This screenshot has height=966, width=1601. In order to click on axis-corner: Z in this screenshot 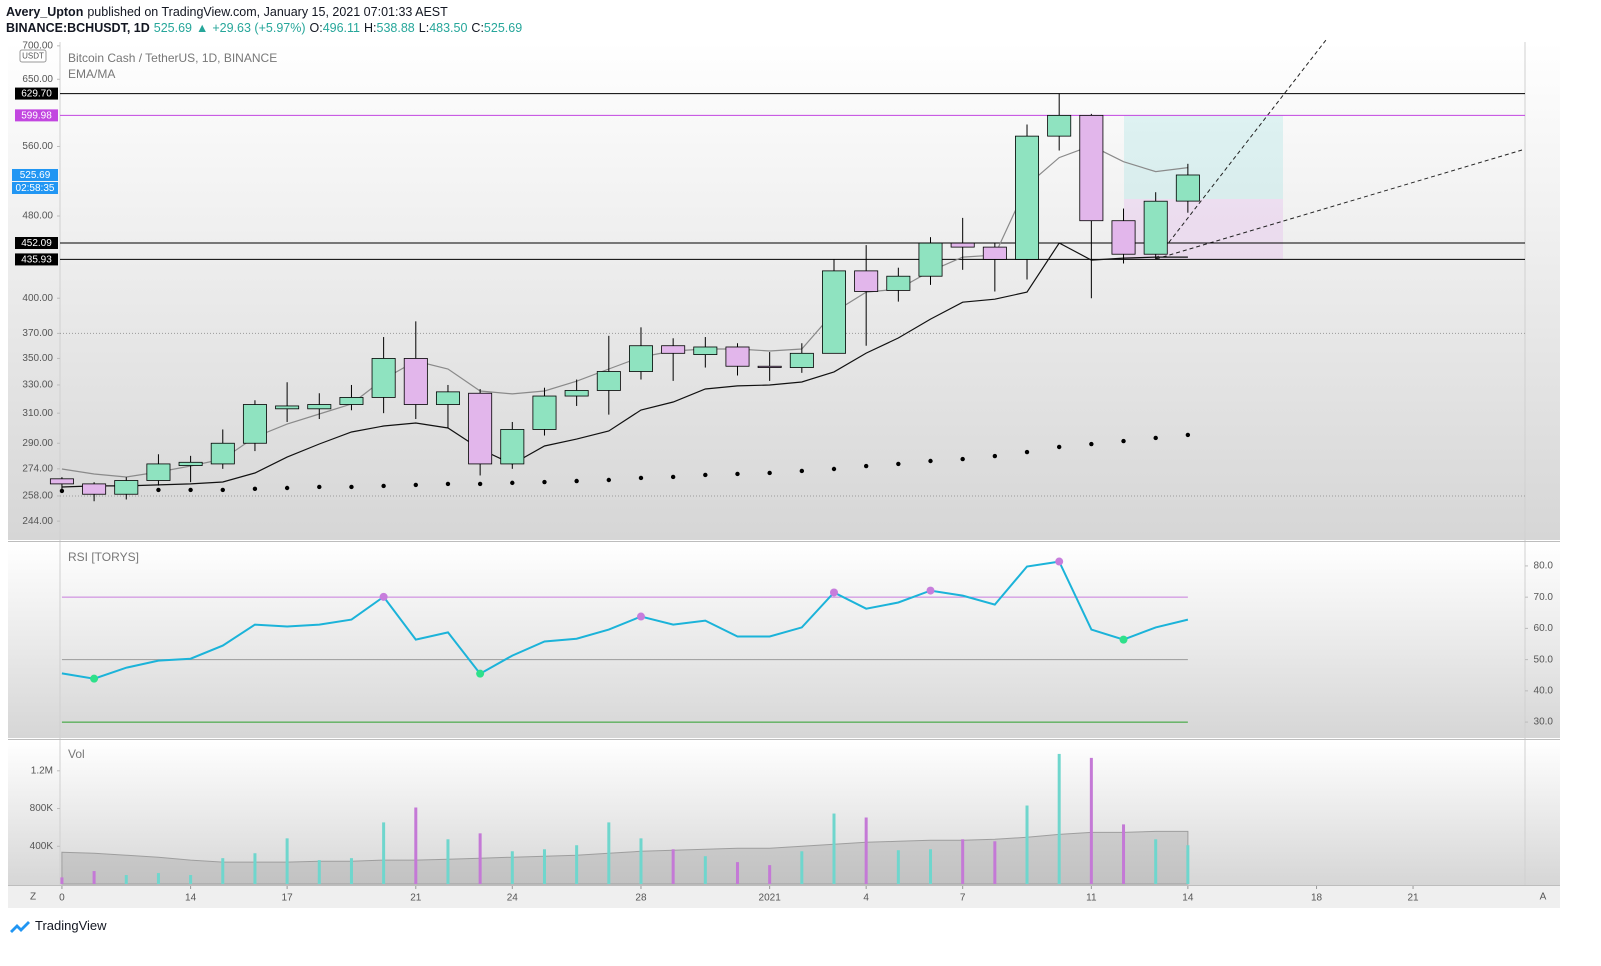, I will do `click(33, 897)`.